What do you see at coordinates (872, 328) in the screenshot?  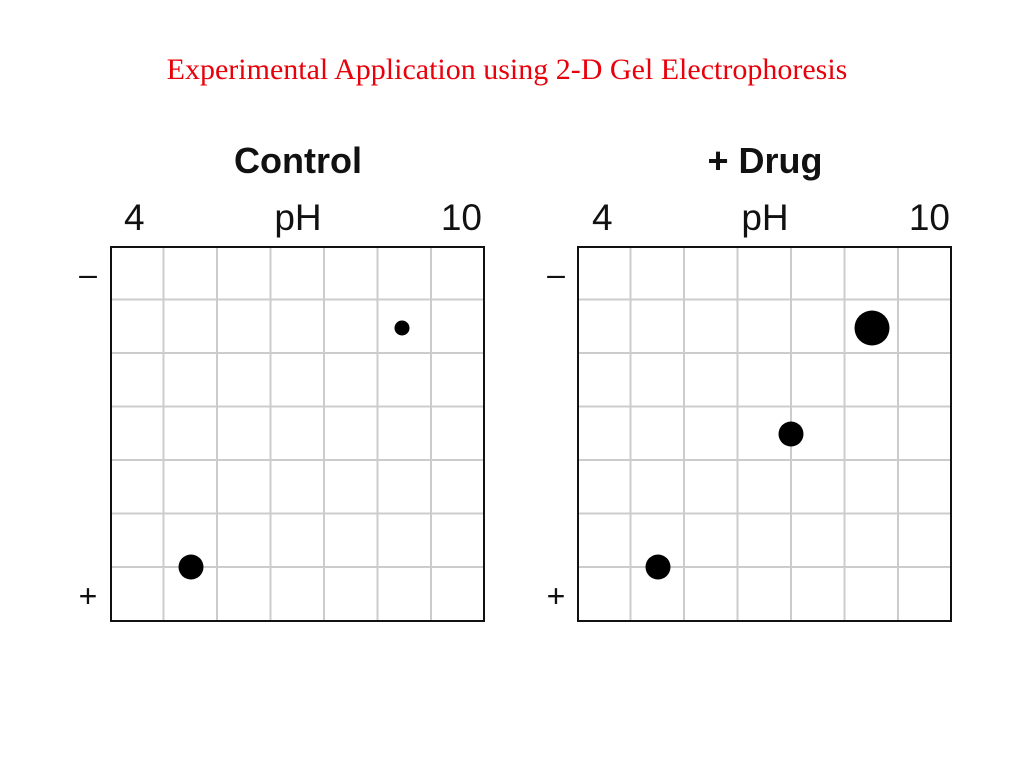 I see `drug-protein-spot-large` at bounding box center [872, 328].